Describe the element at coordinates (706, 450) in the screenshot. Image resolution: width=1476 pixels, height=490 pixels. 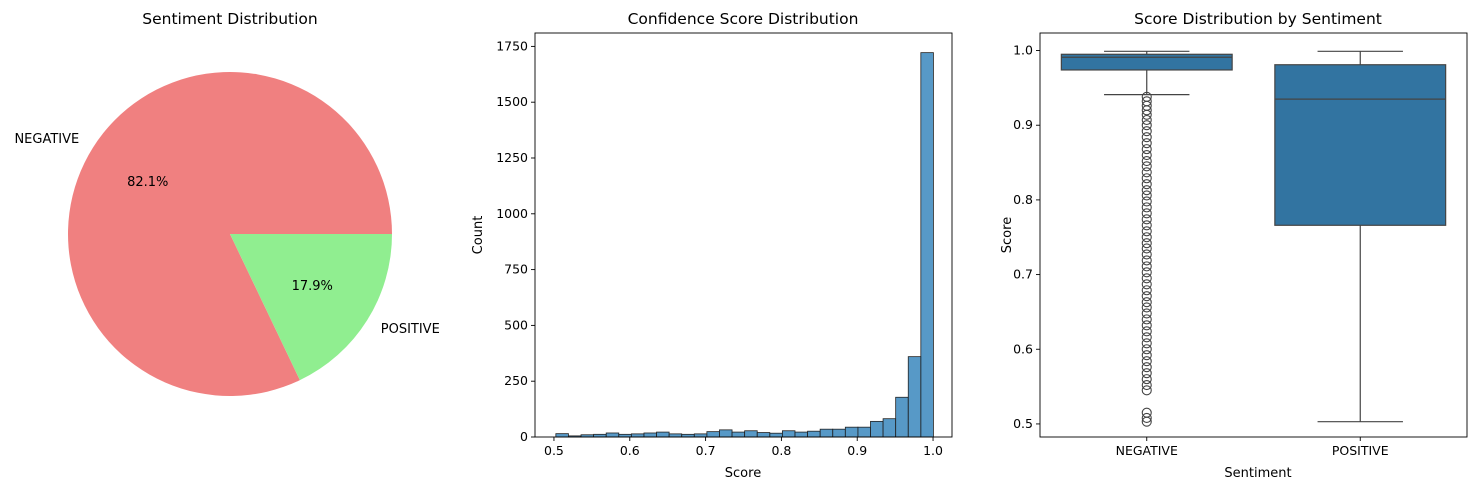
I see `histogram-x-tick-label: 0.7` at that location.